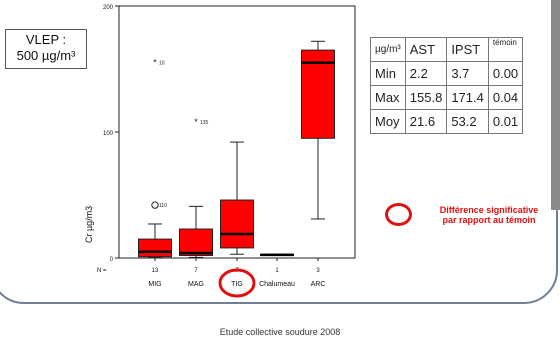  What do you see at coordinates (89, 224) in the screenshot?
I see `y-axis-label: Cr µg/m3` at bounding box center [89, 224].